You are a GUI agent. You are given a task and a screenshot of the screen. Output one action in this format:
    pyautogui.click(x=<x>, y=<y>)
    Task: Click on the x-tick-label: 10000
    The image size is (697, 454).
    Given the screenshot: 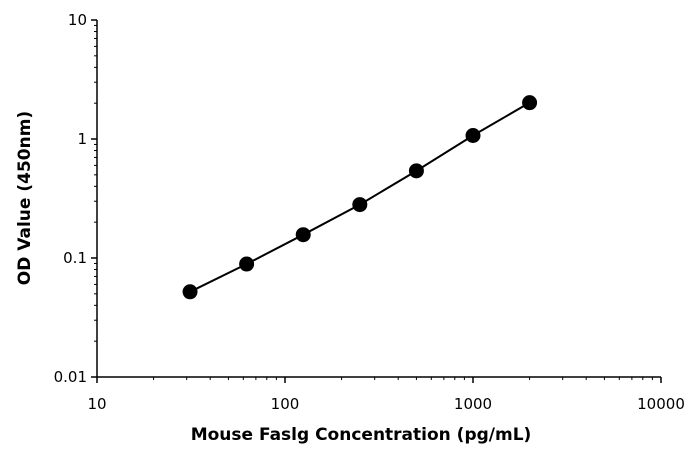 What is the action you would take?
    pyautogui.click(x=661, y=404)
    